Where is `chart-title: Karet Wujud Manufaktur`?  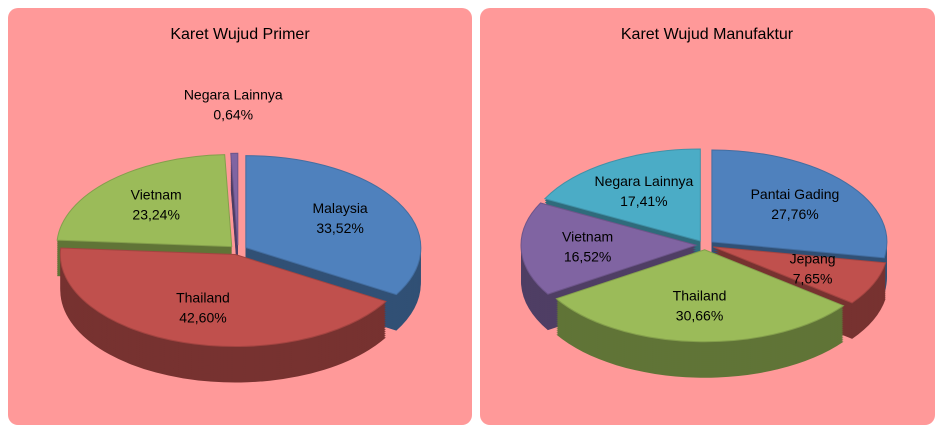 chart-title: Karet Wujud Manufaktur is located at coordinates (707, 34).